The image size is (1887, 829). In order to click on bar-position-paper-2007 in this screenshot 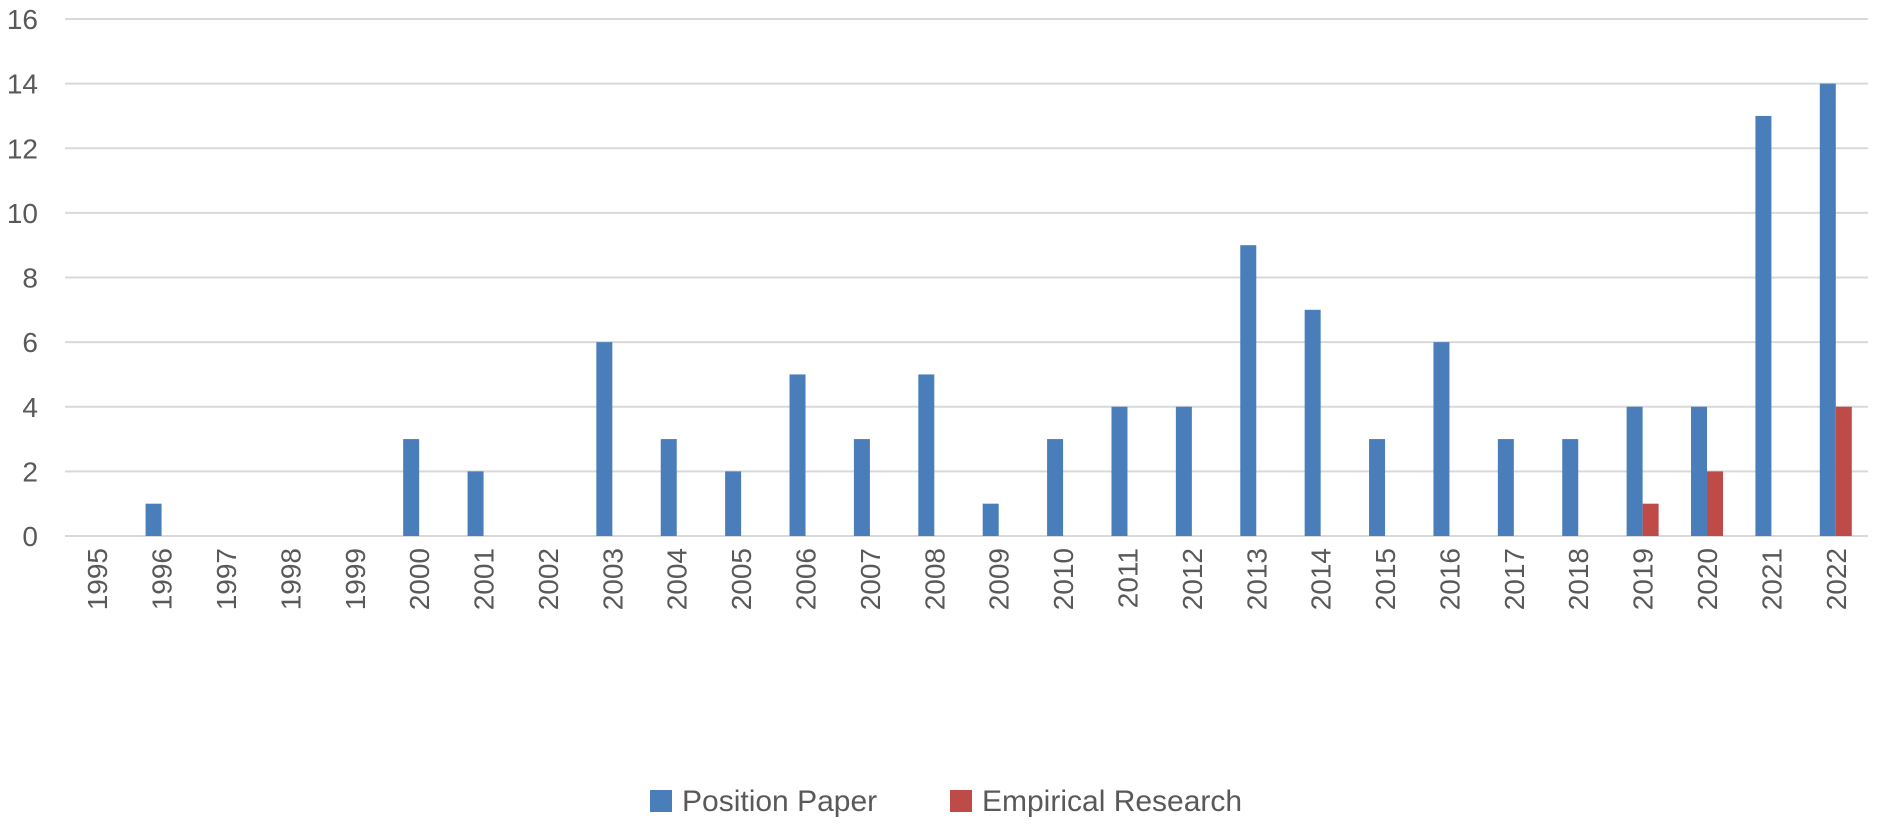, I will do `click(861, 487)`.